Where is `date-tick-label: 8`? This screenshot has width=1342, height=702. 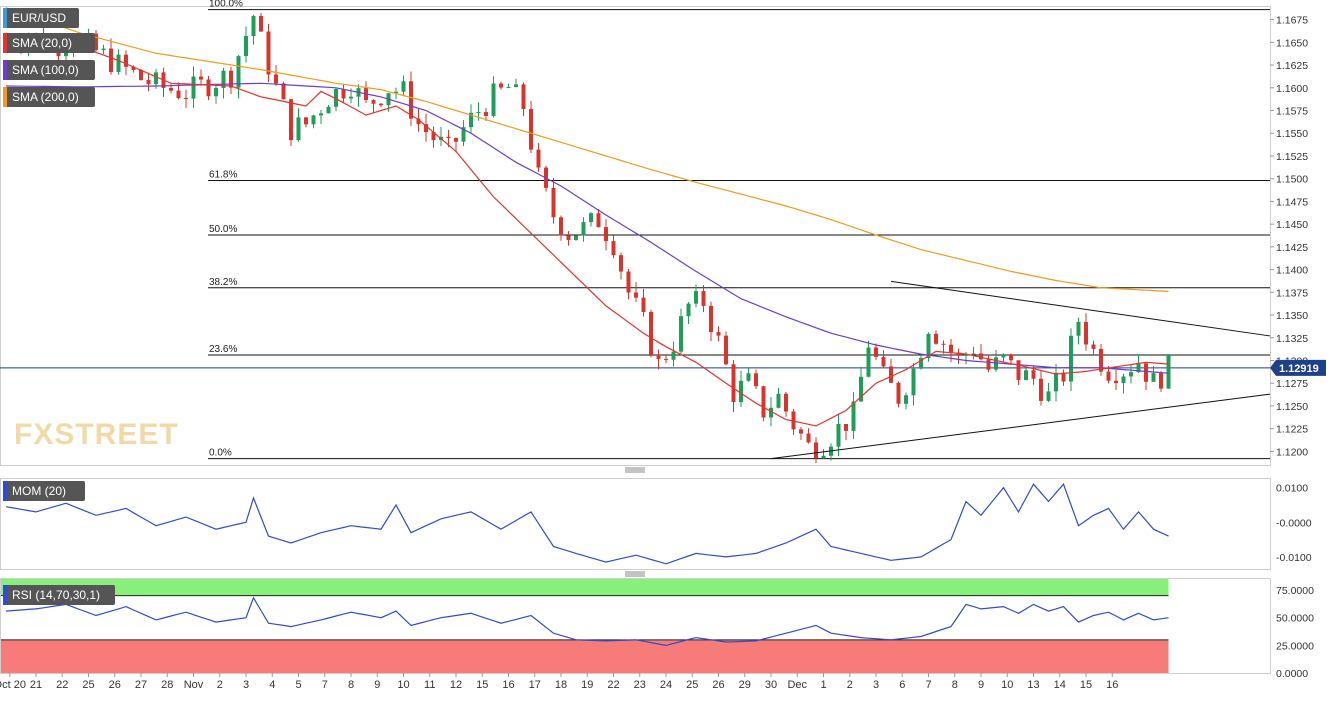 date-tick-label: 8 is located at coordinates (955, 685).